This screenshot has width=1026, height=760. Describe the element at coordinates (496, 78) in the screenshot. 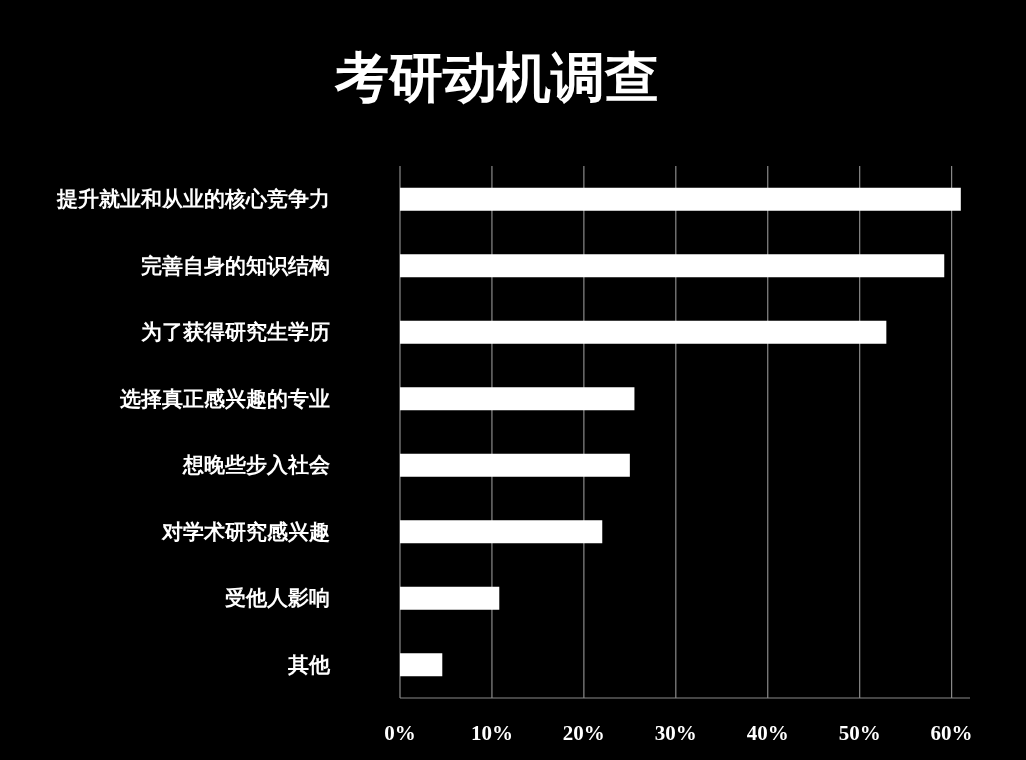

I see `chart-title: 考研动机调查` at that location.